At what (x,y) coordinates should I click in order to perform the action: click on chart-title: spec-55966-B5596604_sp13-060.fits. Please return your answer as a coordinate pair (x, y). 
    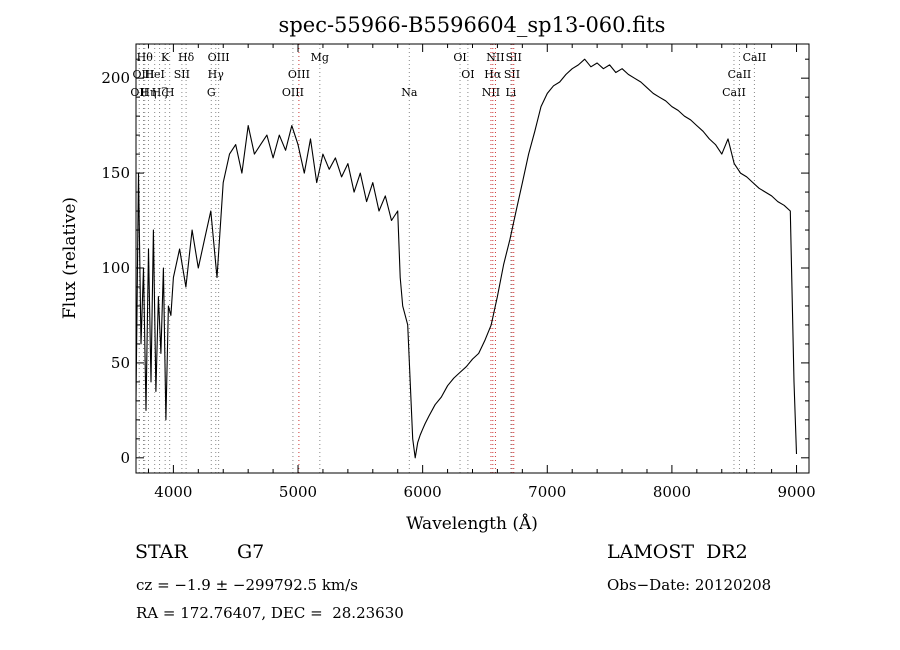
    Looking at the image, I should click on (472, 25).